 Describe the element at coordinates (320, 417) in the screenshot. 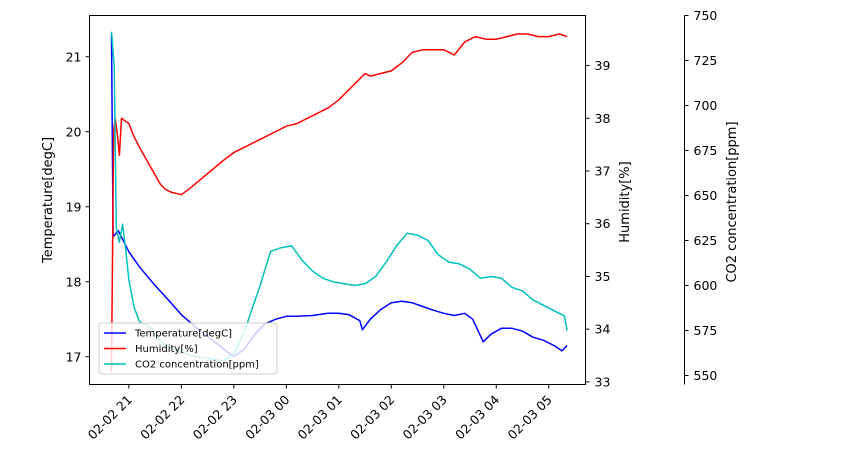

I see `x-tick-label: 02-03 01` at that location.